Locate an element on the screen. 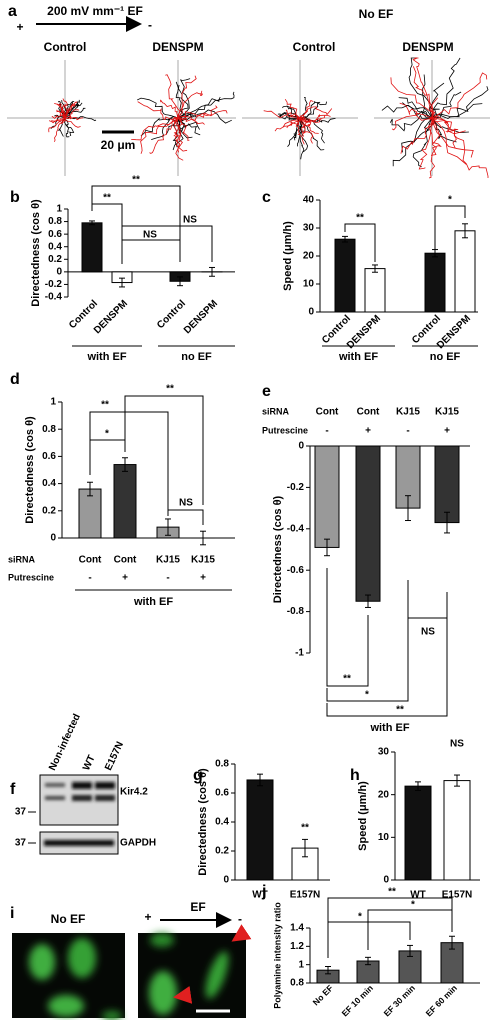 Image resolution: width=493 pixels, height=1020 pixels. x-tick-label: E157N is located at coordinates (457, 895).